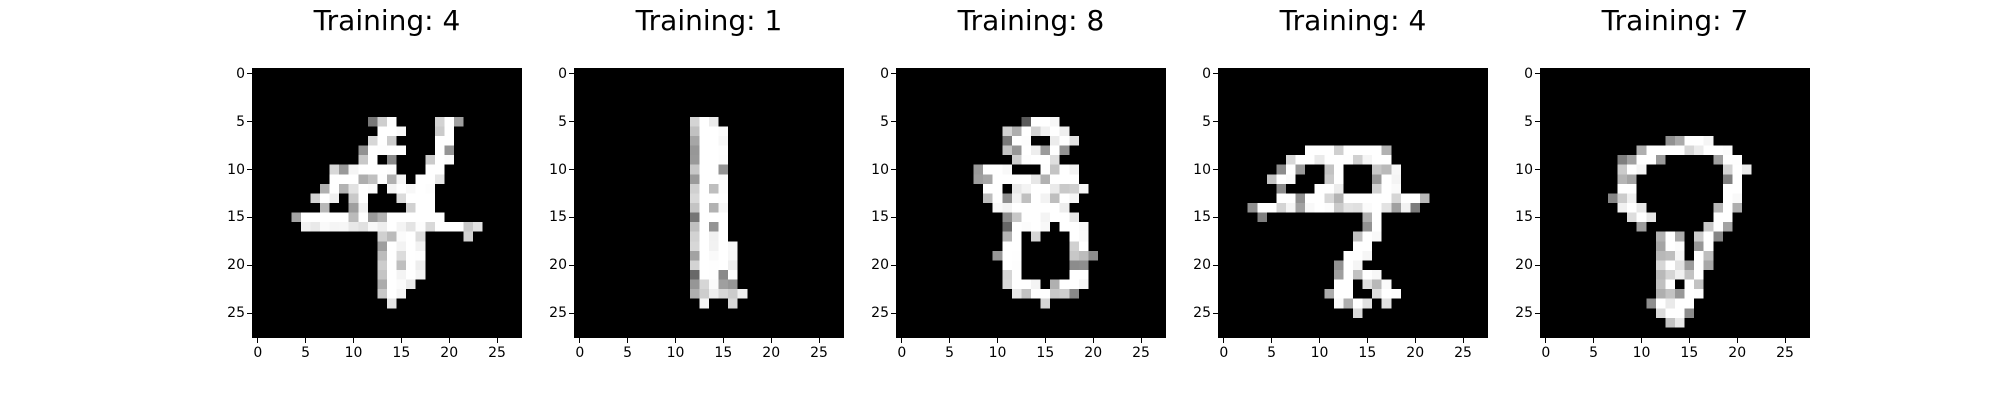  I want to click on panel-title: Training: 8, so click(1031, 20).